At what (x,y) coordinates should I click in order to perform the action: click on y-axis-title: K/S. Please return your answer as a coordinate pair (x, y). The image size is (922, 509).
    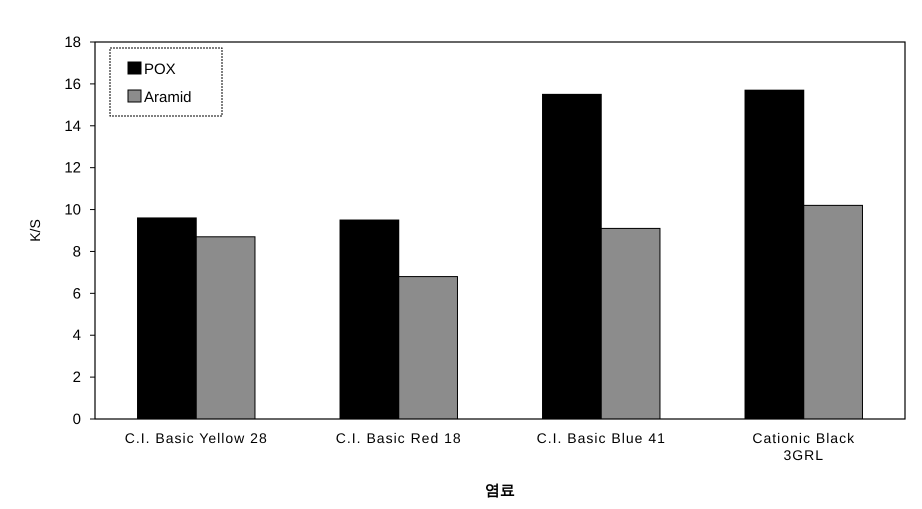
    Looking at the image, I should click on (35, 230).